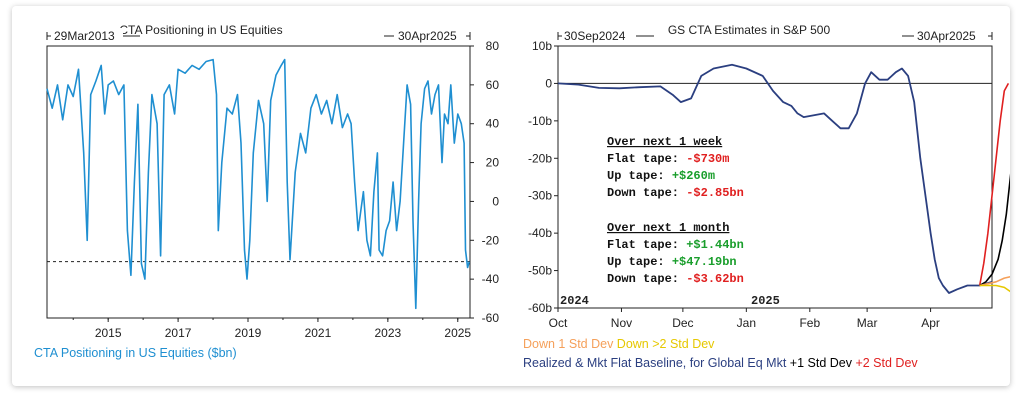  What do you see at coordinates (491, 318) in the screenshot?
I see `left-y-tick-label: -60` at bounding box center [491, 318].